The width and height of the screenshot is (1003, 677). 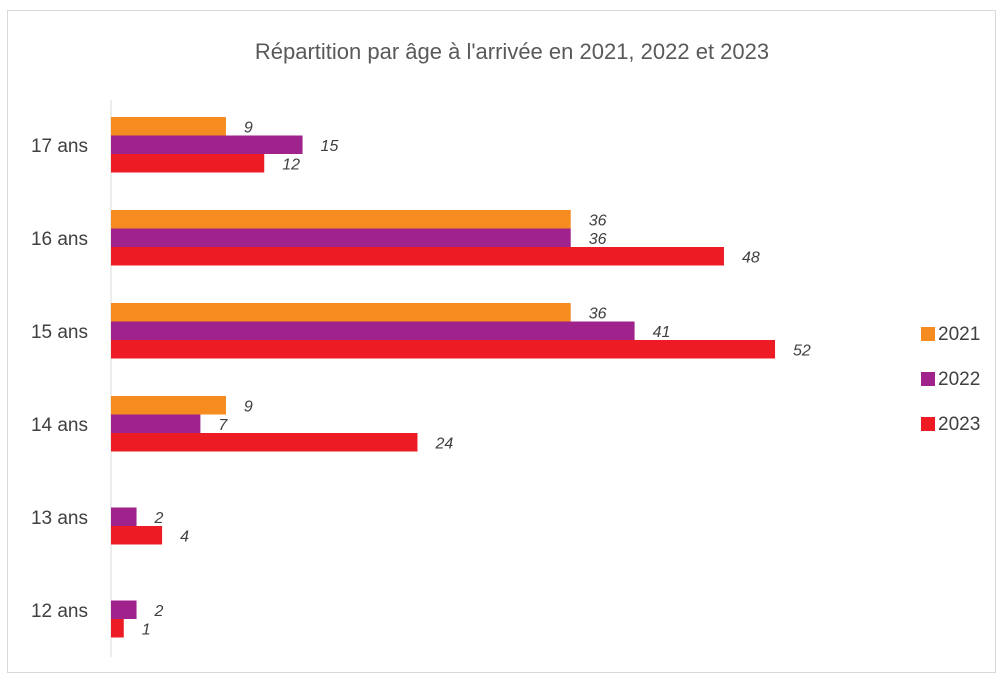 What do you see at coordinates (928, 424) in the screenshot?
I see `legend-swatch-2023` at bounding box center [928, 424].